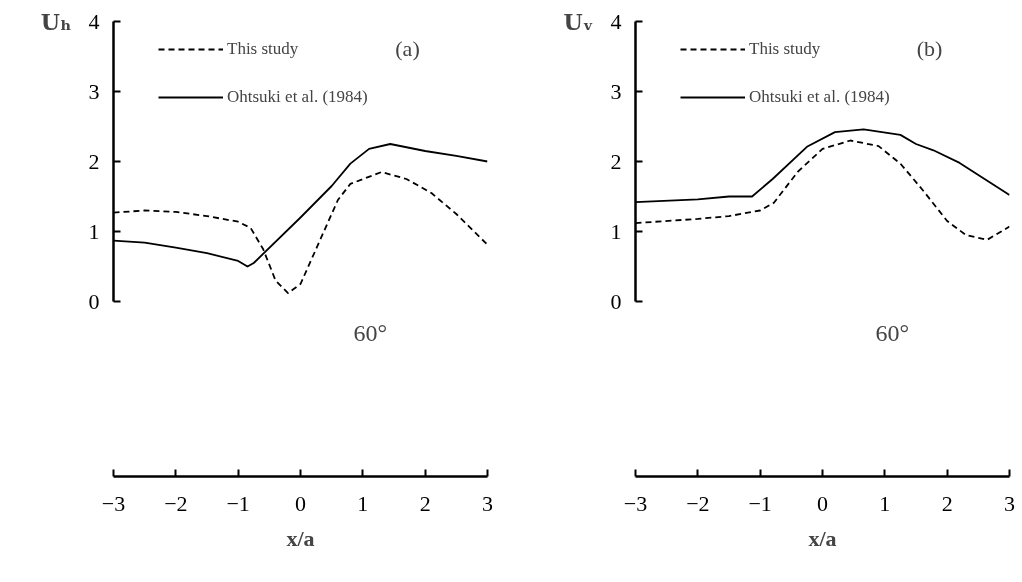 This screenshot has width=1022, height=582. Describe the element at coordinates (407, 48) in the screenshot. I see `text: (a)` at that location.